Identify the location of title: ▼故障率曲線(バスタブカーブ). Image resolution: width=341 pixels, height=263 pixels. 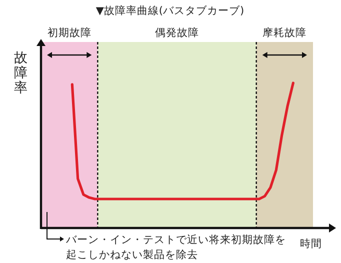
(170, 11).